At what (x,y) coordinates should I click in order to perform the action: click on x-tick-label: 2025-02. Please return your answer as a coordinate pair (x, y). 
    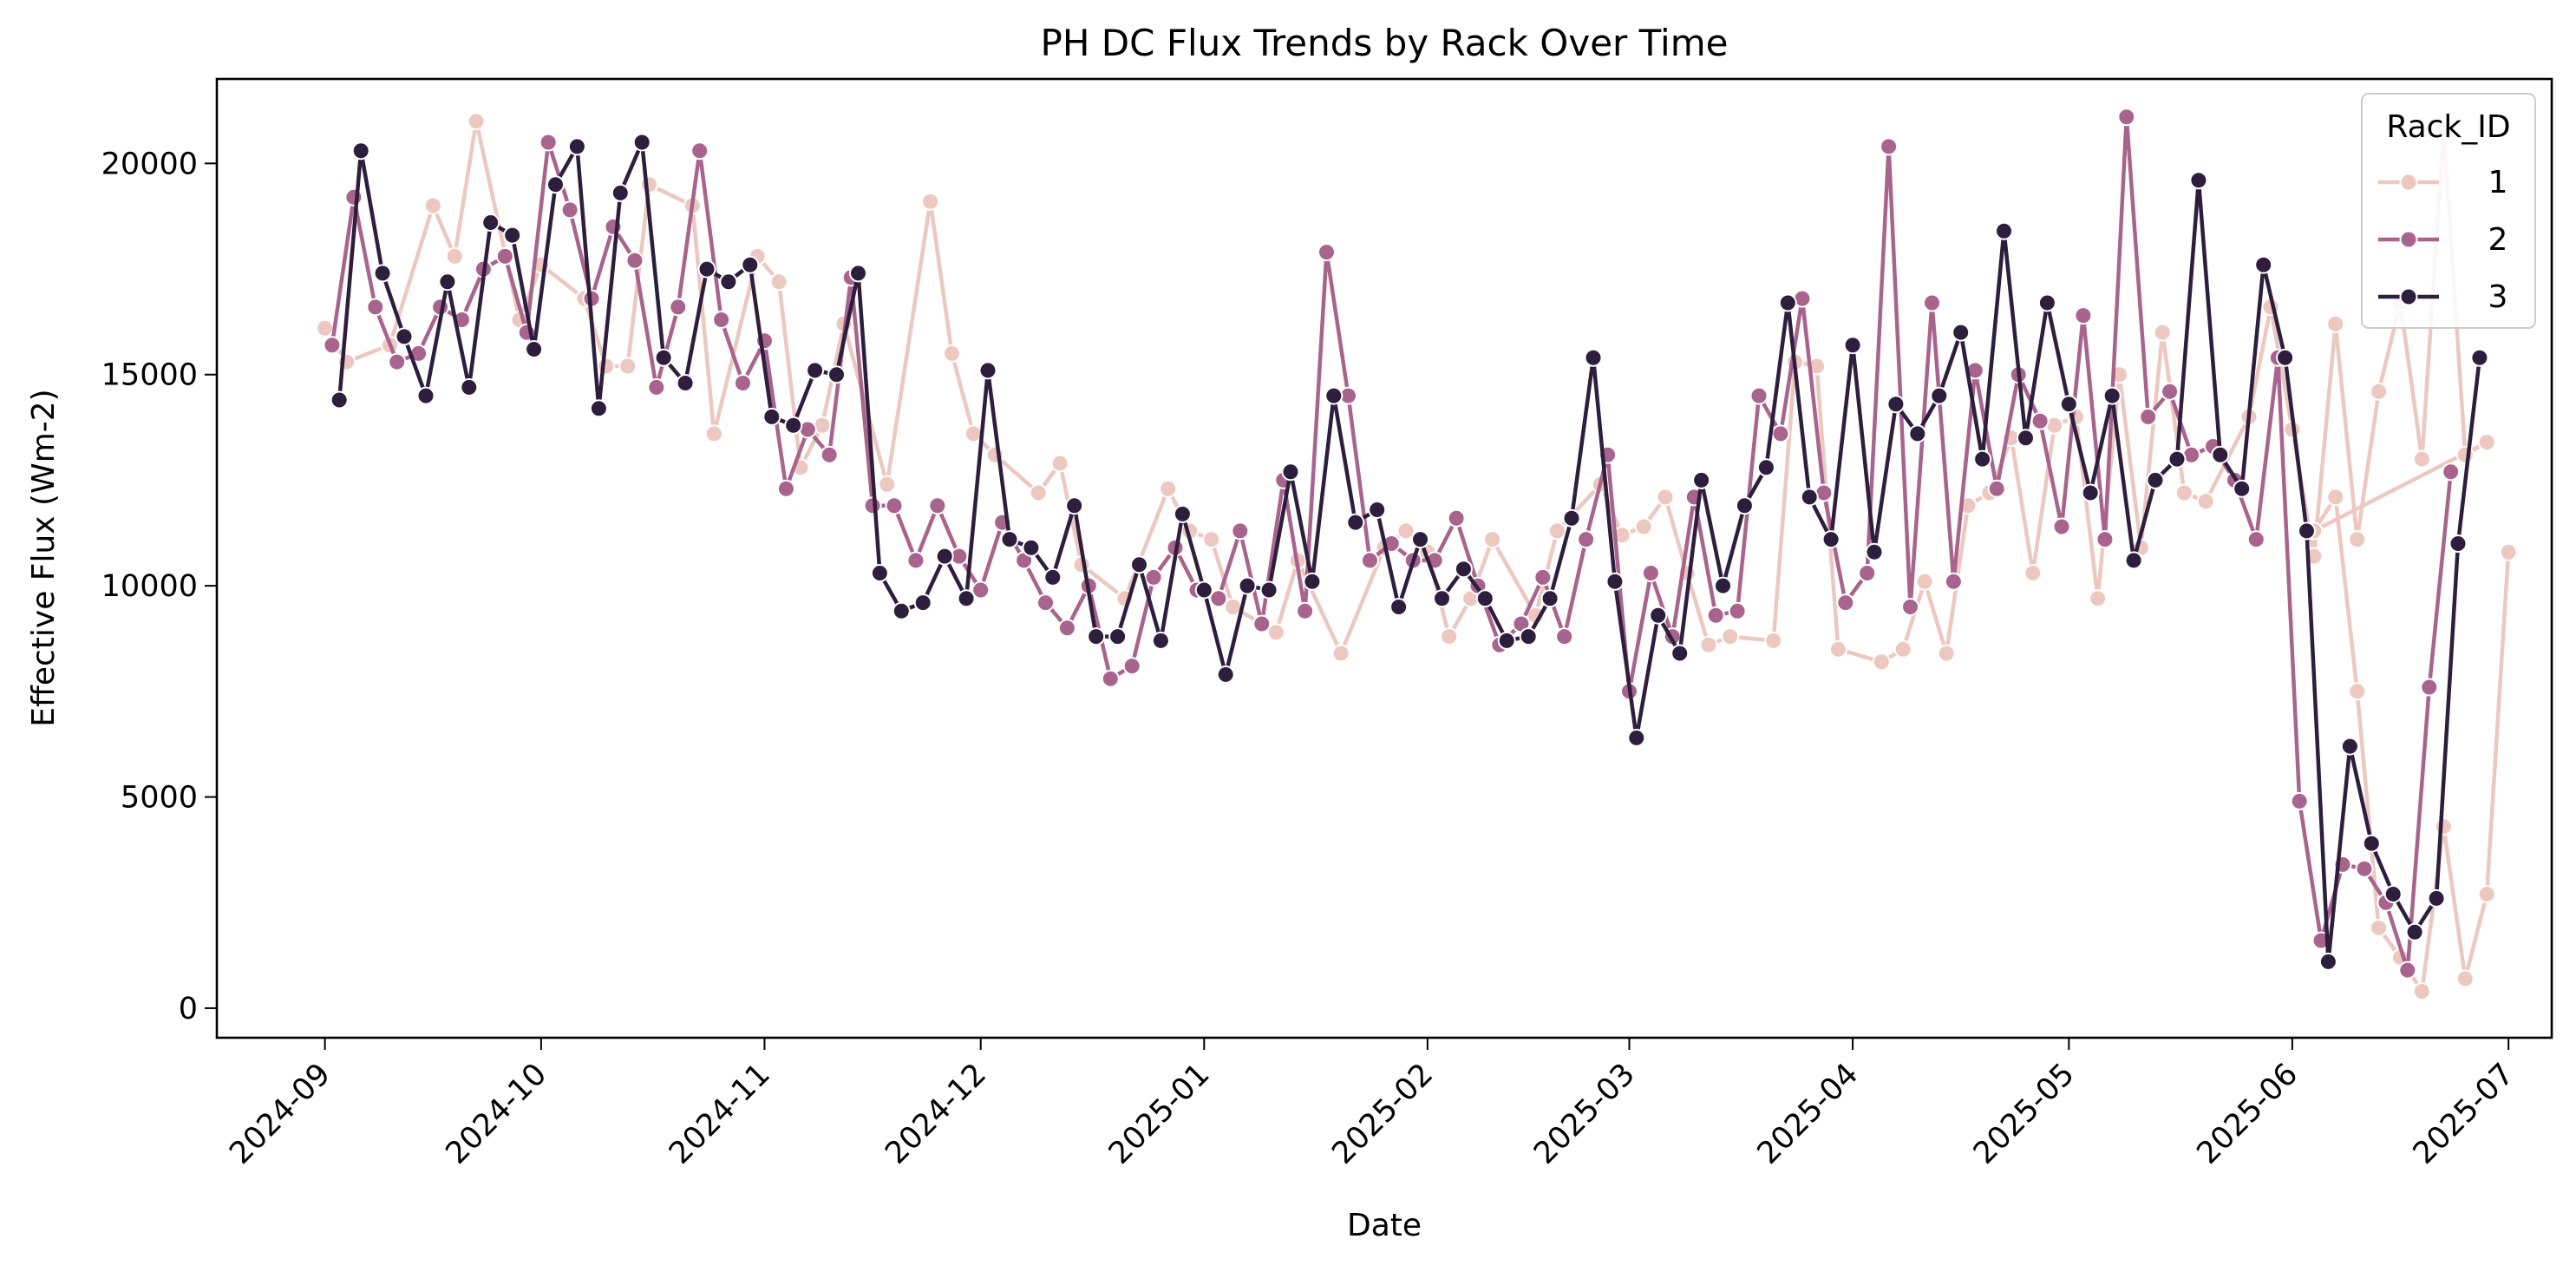
    Looking at the image, I should click on (1383, 1114).